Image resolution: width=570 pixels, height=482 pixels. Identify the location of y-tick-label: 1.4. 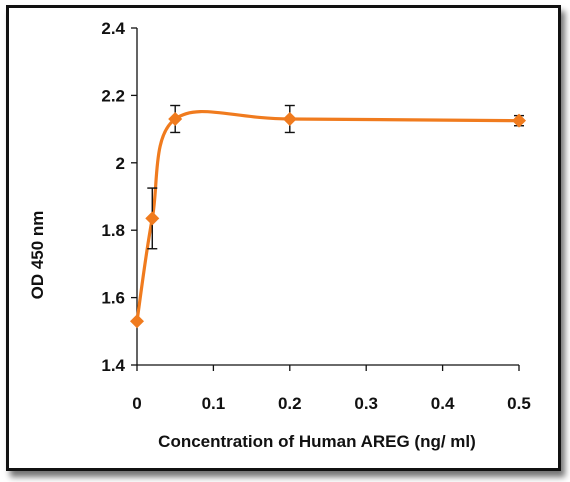
(113, 365).